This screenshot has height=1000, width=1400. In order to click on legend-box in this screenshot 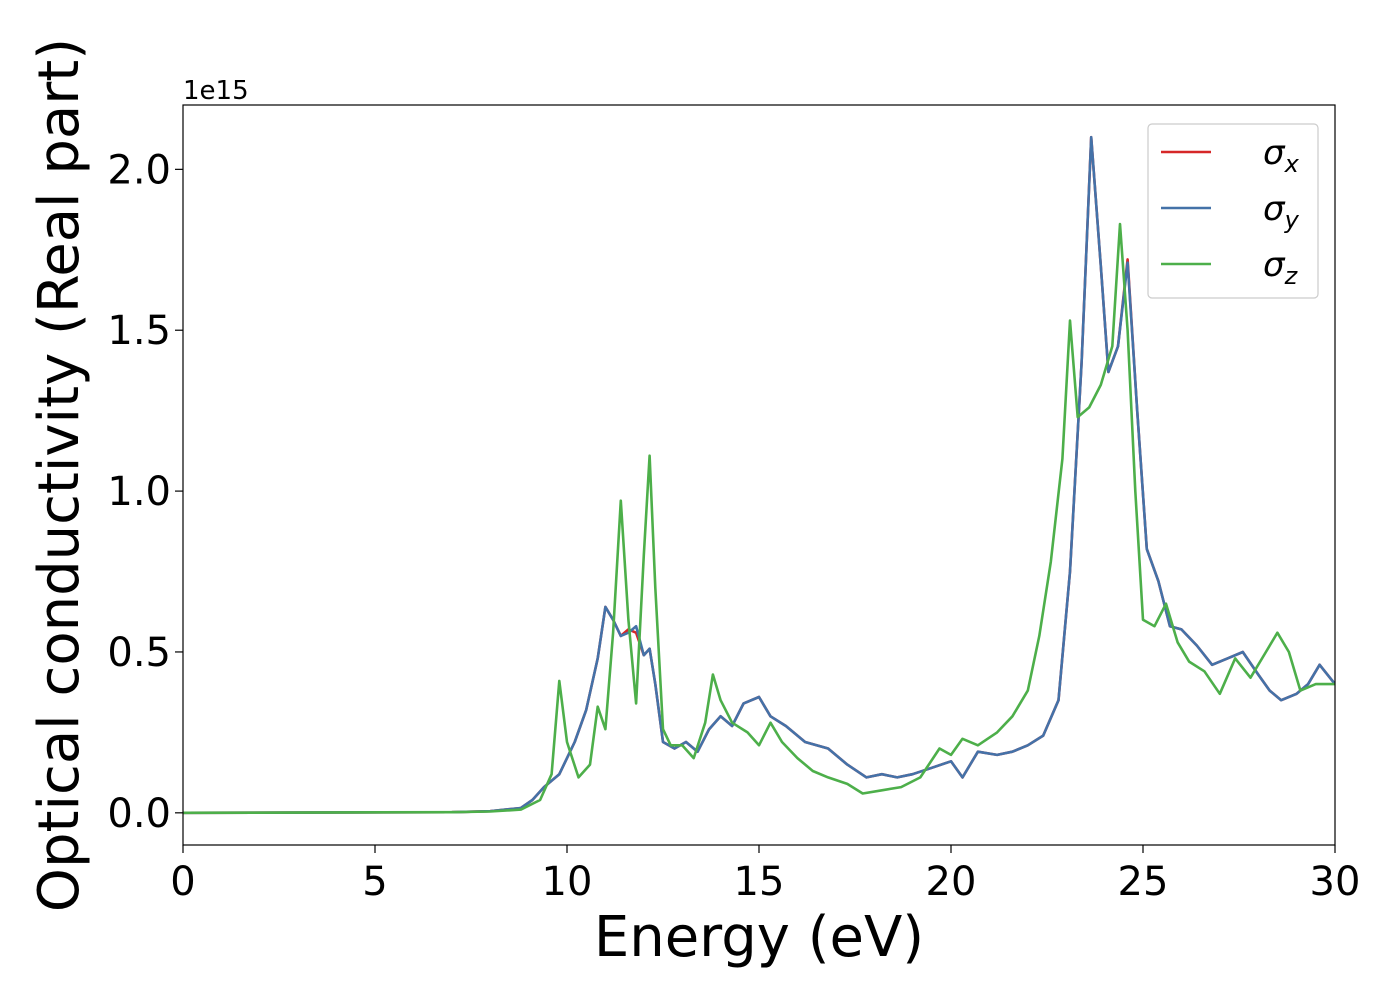, I will do `click(1233, 211)`.